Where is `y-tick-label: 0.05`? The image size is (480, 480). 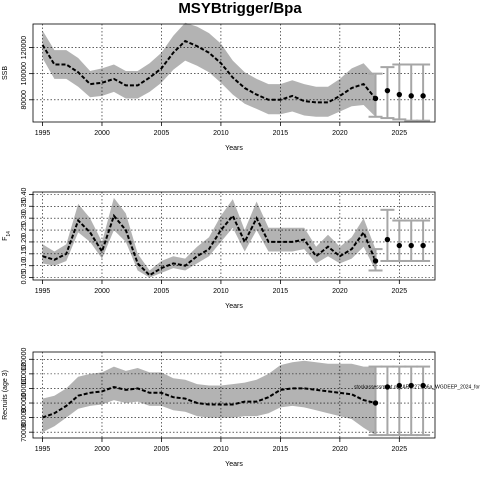 y-tick-label: 0.05 is located at coordinates (24, 278).